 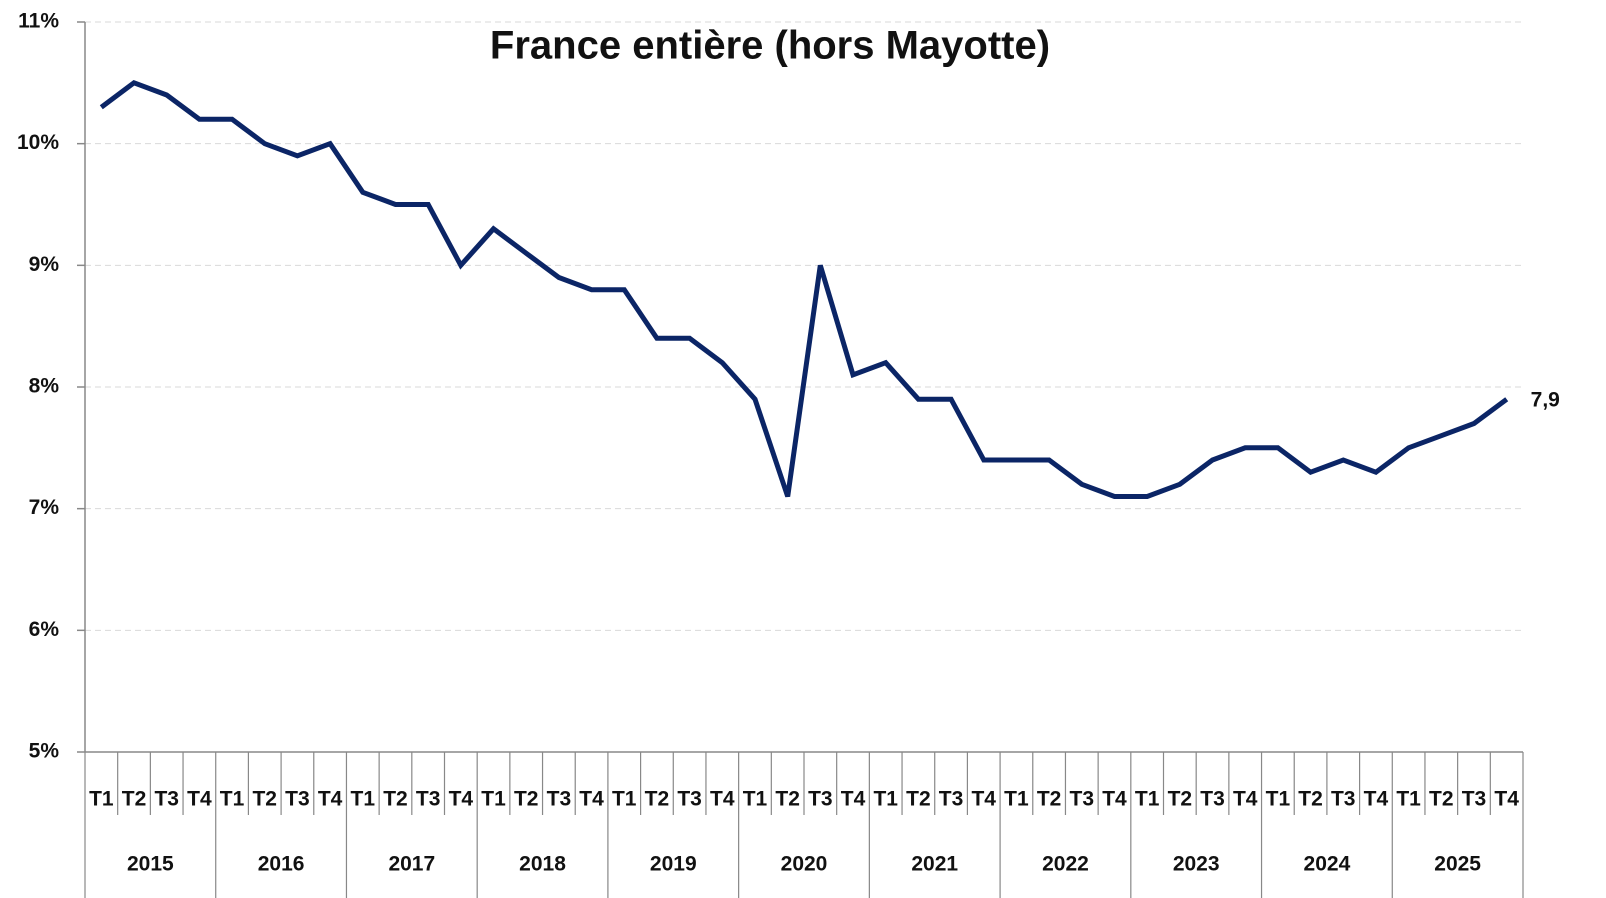 I want to click on y-tick-label: 6%, so click(x=44, y=629).